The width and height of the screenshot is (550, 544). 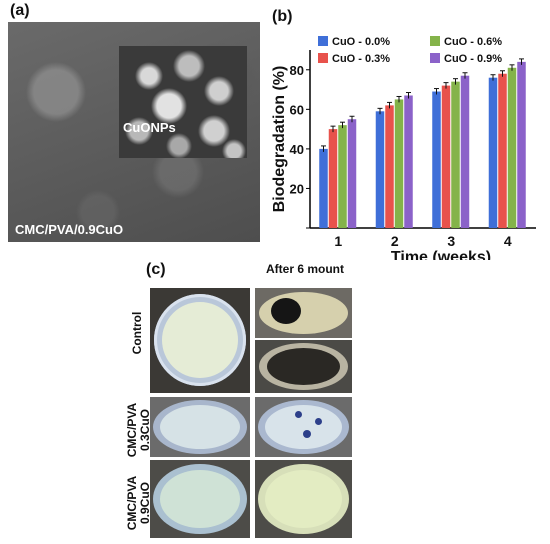 I want to click on x-tick-label: 2, so click(x=395, y=241).